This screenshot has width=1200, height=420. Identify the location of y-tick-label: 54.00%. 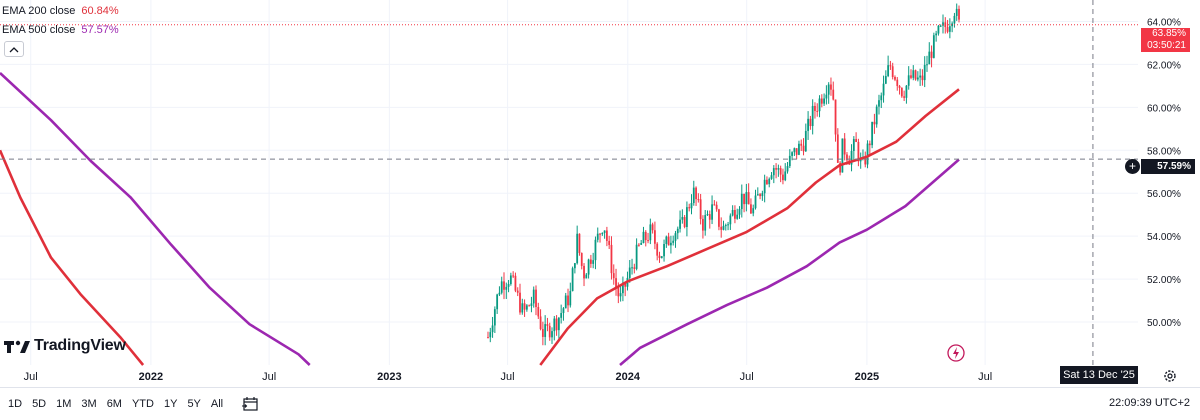
(1164, 237).